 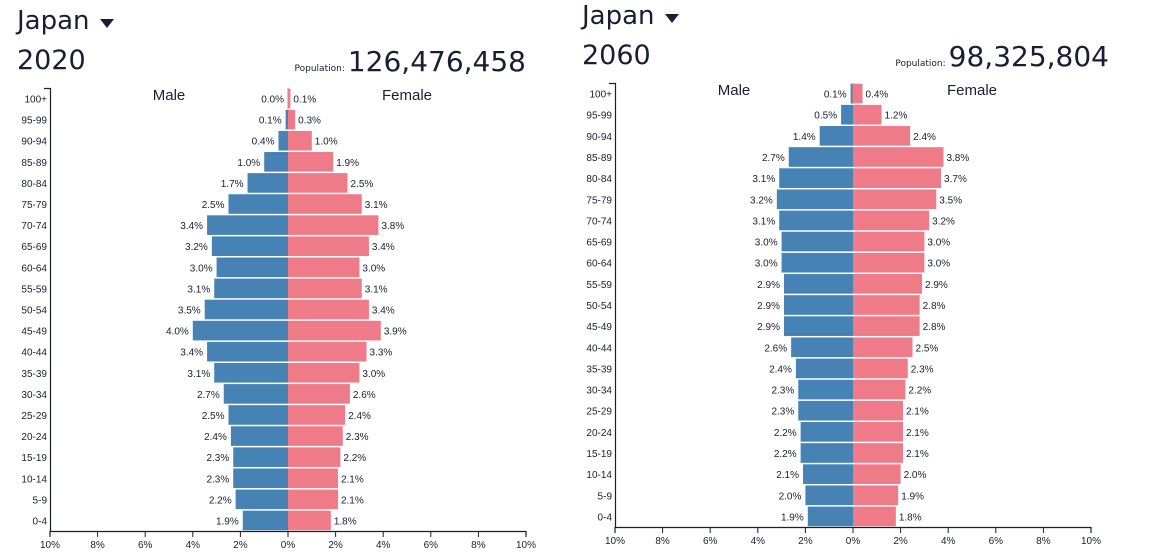 I want to click on age-group-label: 70-74, so click(x=599, y=221).